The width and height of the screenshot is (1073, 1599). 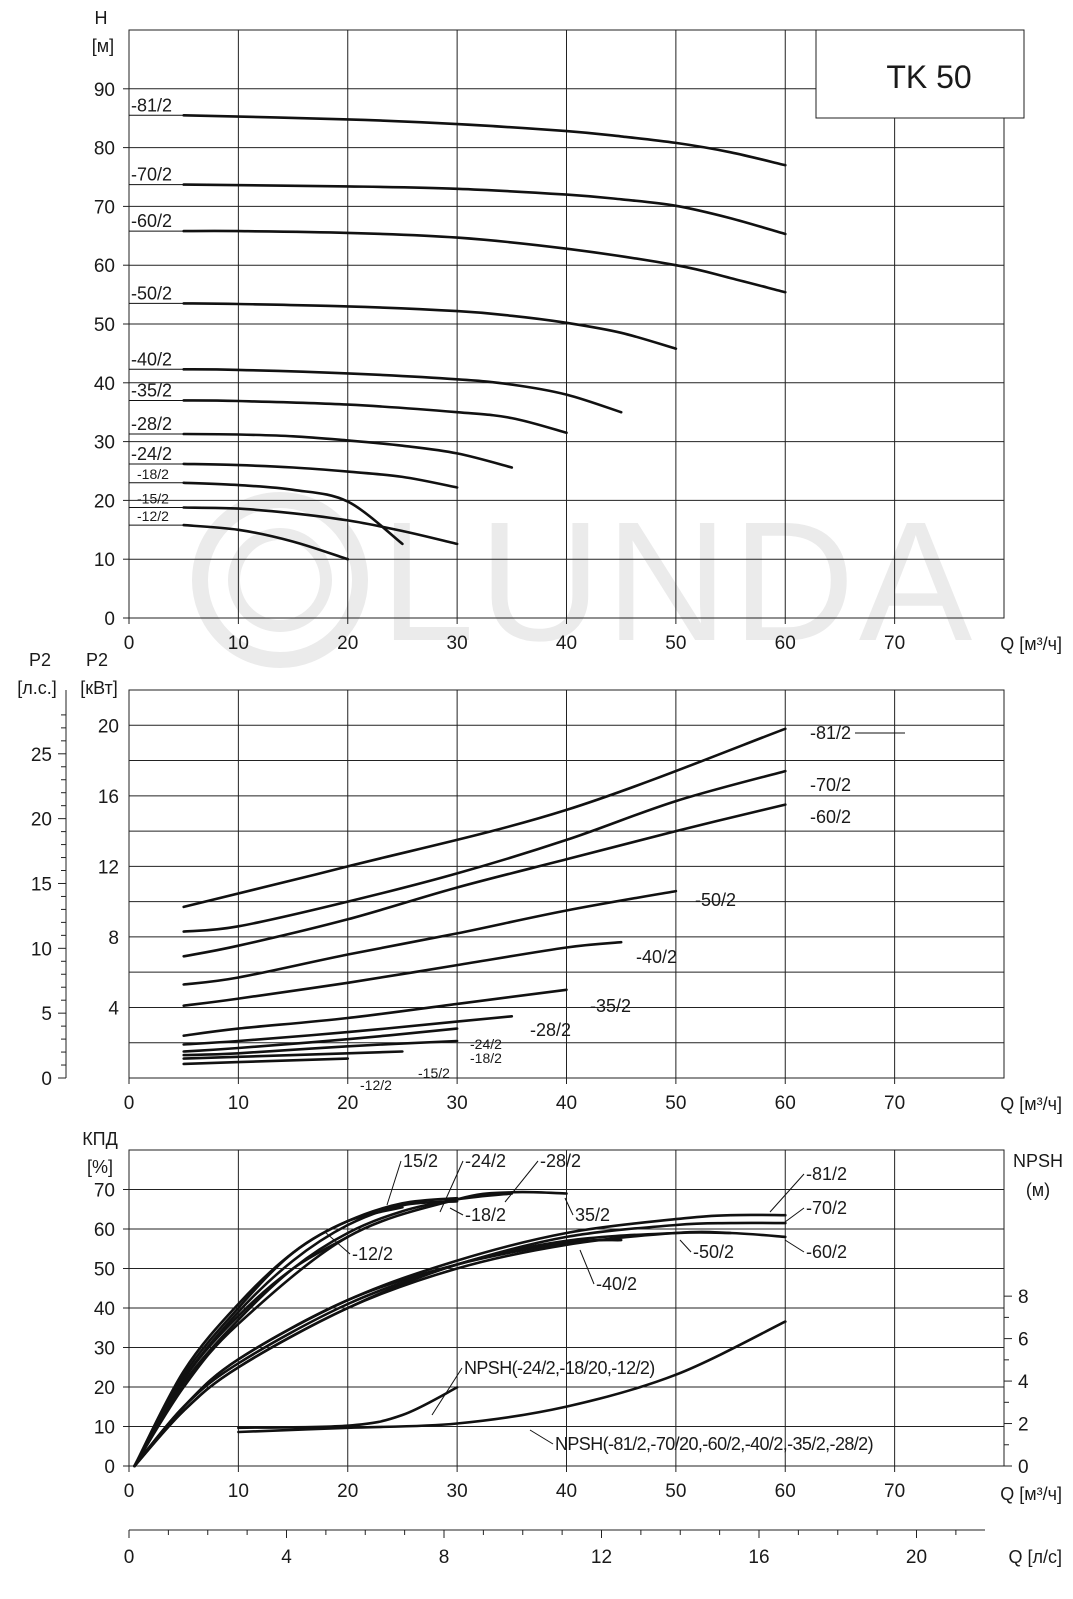 I want to click on ls-tick-label: 0, so click(x=129, y=1557).